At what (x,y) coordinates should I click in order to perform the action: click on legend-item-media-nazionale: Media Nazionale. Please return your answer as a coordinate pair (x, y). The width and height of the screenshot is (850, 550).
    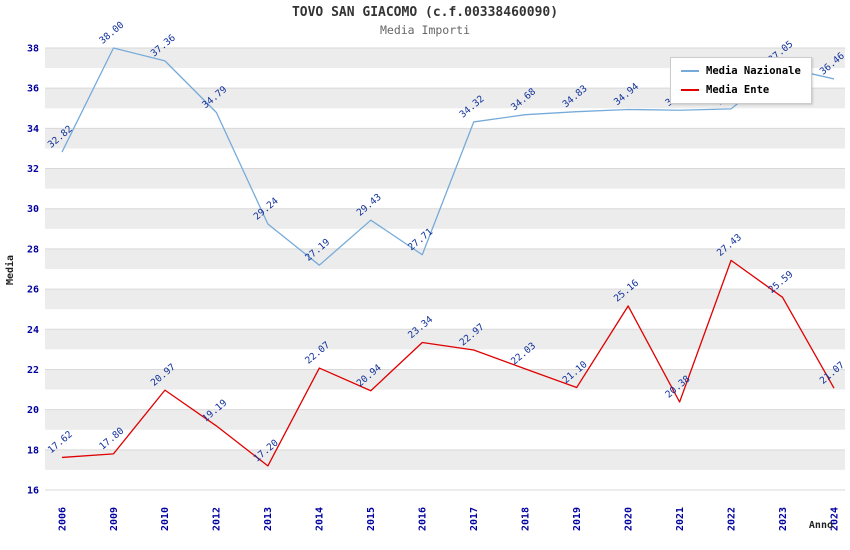
    Looking at the image, I should click on (741, 71).